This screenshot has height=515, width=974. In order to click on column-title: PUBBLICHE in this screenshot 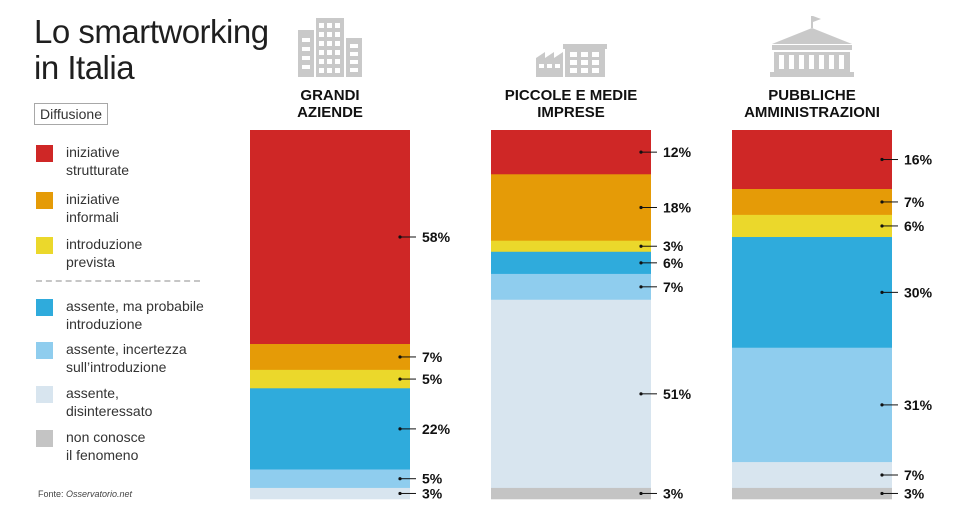, I will do `click(812, 95)`.